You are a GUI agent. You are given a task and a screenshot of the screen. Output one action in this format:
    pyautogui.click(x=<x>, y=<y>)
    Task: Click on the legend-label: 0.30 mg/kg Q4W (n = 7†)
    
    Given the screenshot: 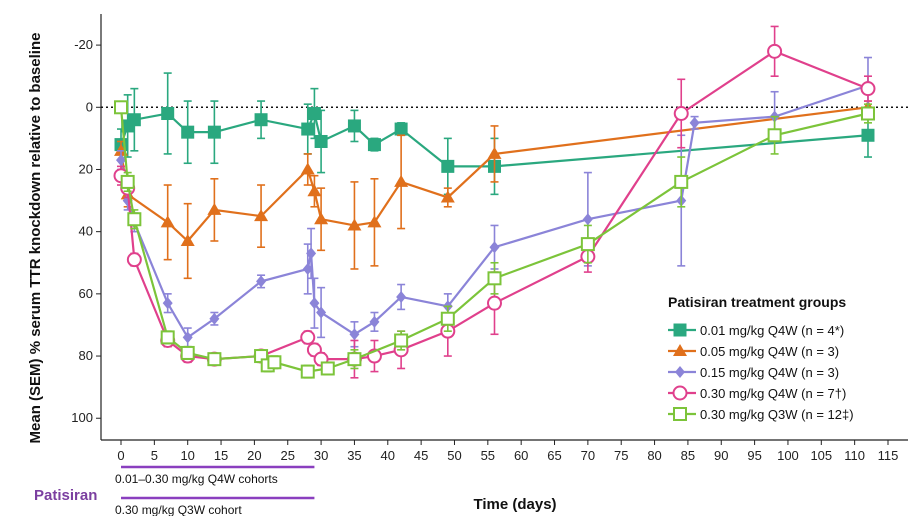 What is the action you would take?
    pyautogui.click(x=773, y=393)
    